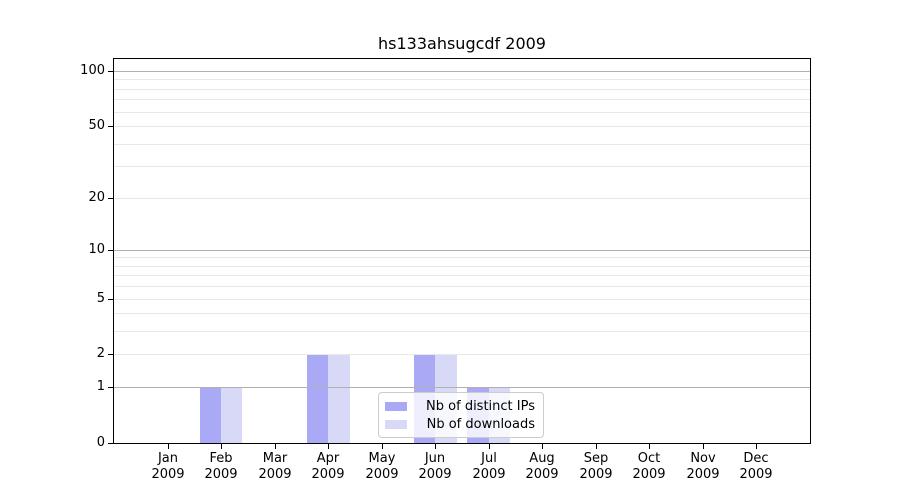  Describe the element at coordinates (232, 415) in the screenshot. I see `bar-feb-downloads` at that location.